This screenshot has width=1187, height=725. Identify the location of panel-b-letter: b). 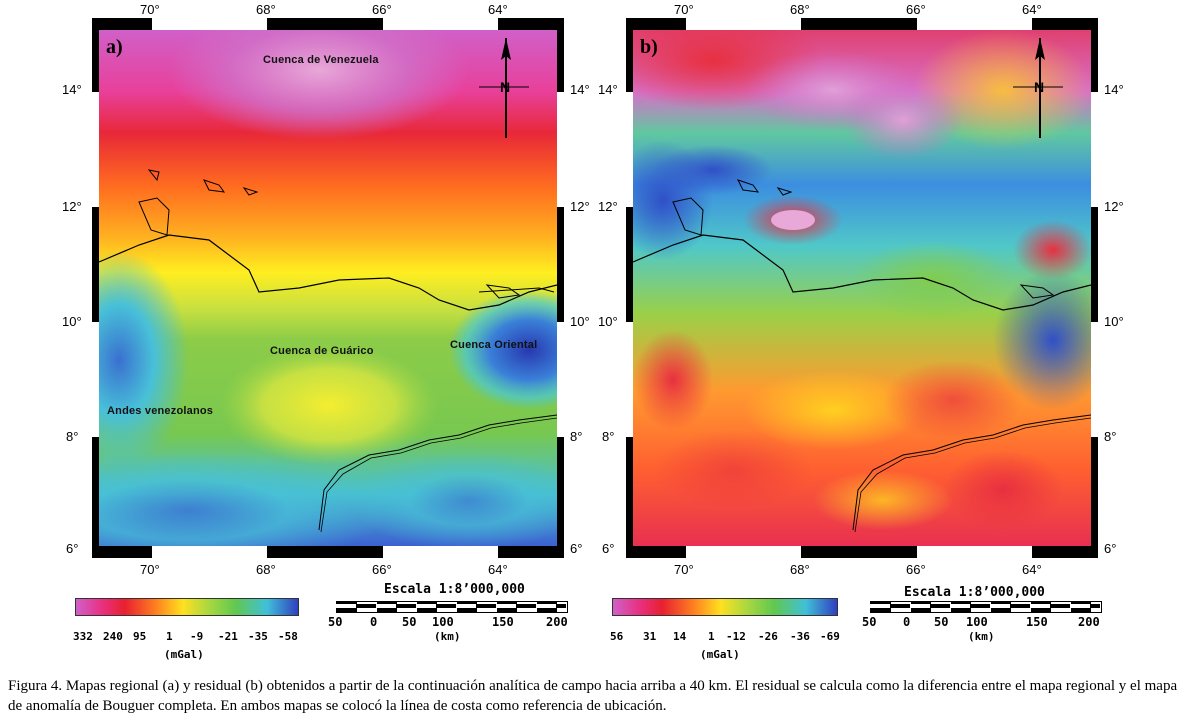
(649, 47).